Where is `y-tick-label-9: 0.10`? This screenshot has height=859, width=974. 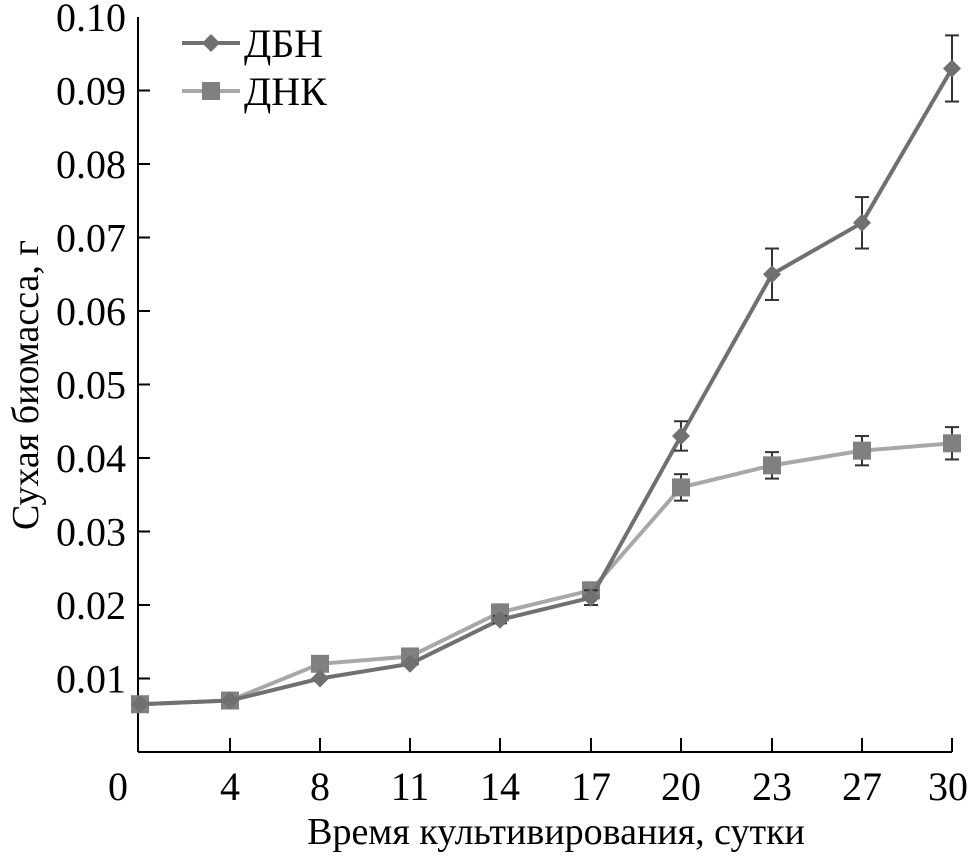 y-tick-label-9: 0.10 is located at coordinates (91, 20).